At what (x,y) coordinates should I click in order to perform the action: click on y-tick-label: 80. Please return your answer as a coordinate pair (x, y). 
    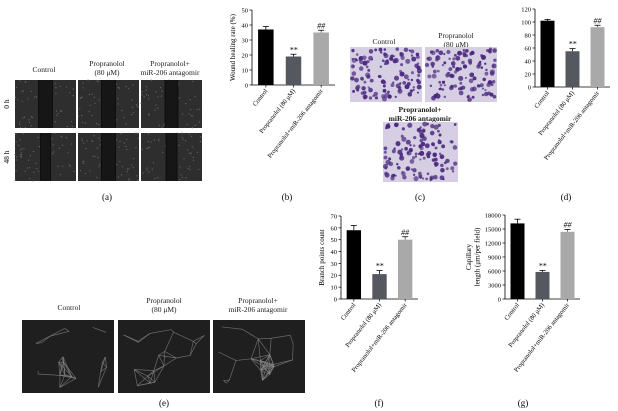
    Looking at the image, I should click on (528, 35).